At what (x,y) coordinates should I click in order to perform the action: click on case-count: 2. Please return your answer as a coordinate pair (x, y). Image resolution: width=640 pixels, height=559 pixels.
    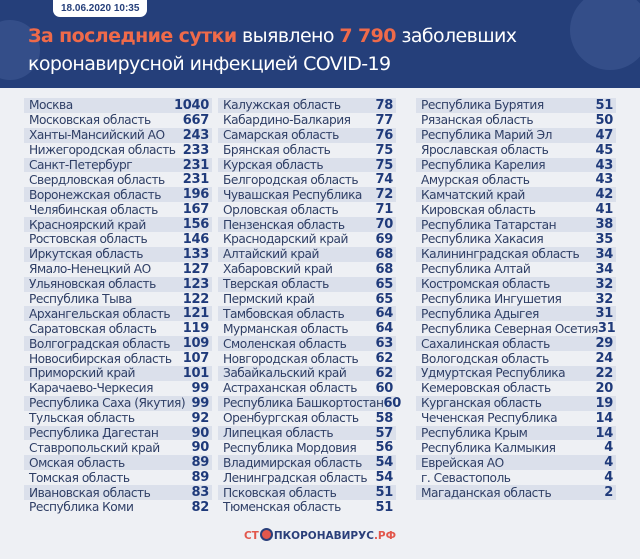
    Looking at the image, I should click on (608, 493).